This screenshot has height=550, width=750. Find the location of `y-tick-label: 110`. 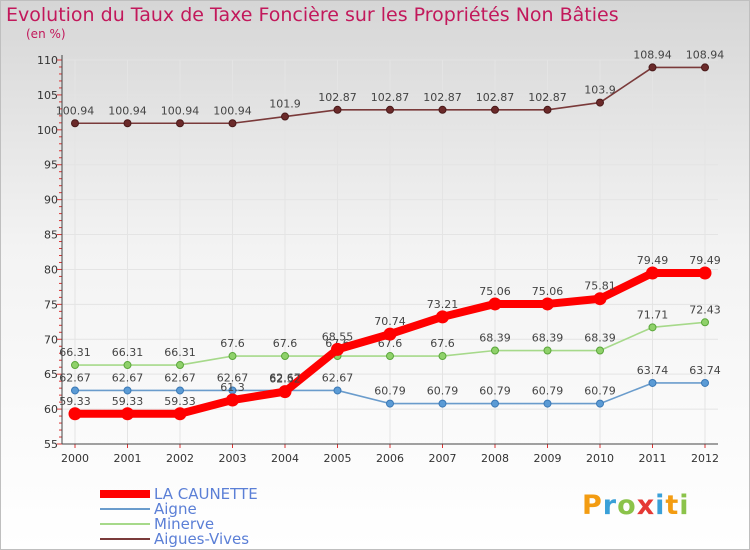

y-tick-label: 110 is located at coordinates (47, 60).